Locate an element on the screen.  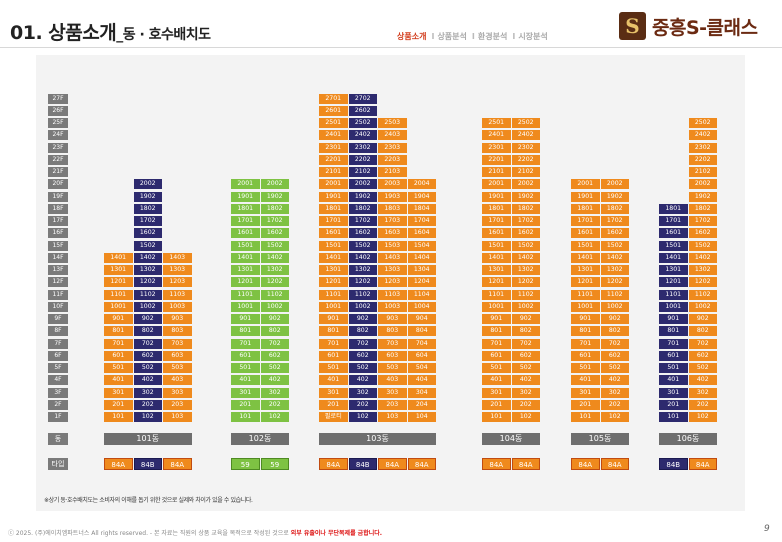
floor-label: 24F is located at coordinates (58, 135).